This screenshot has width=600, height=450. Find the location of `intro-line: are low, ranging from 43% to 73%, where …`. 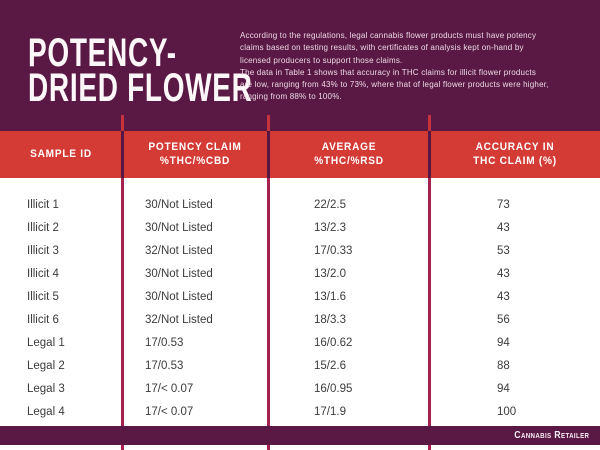

intro-line: are low, ranging from 43% to 73%, where … is located at coordinates (394, 85).